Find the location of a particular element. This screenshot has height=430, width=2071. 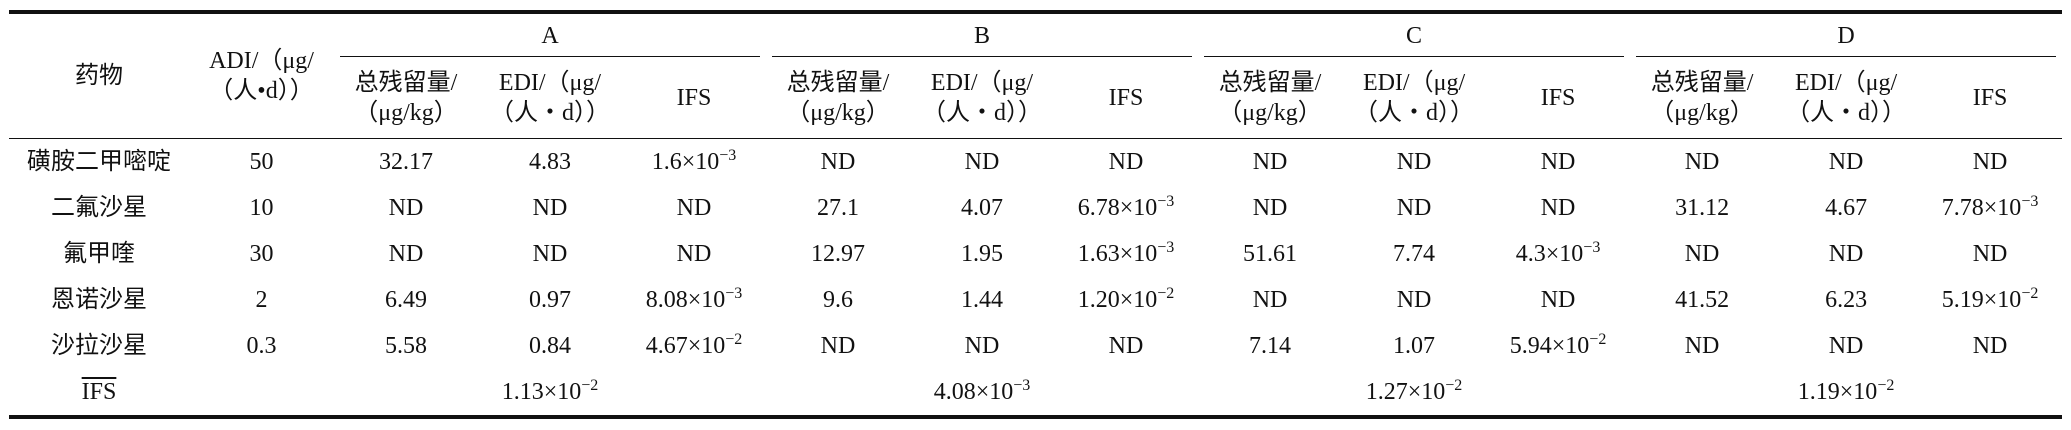

cell-base: 1.63×10 is located at coordinates (1117, 254).